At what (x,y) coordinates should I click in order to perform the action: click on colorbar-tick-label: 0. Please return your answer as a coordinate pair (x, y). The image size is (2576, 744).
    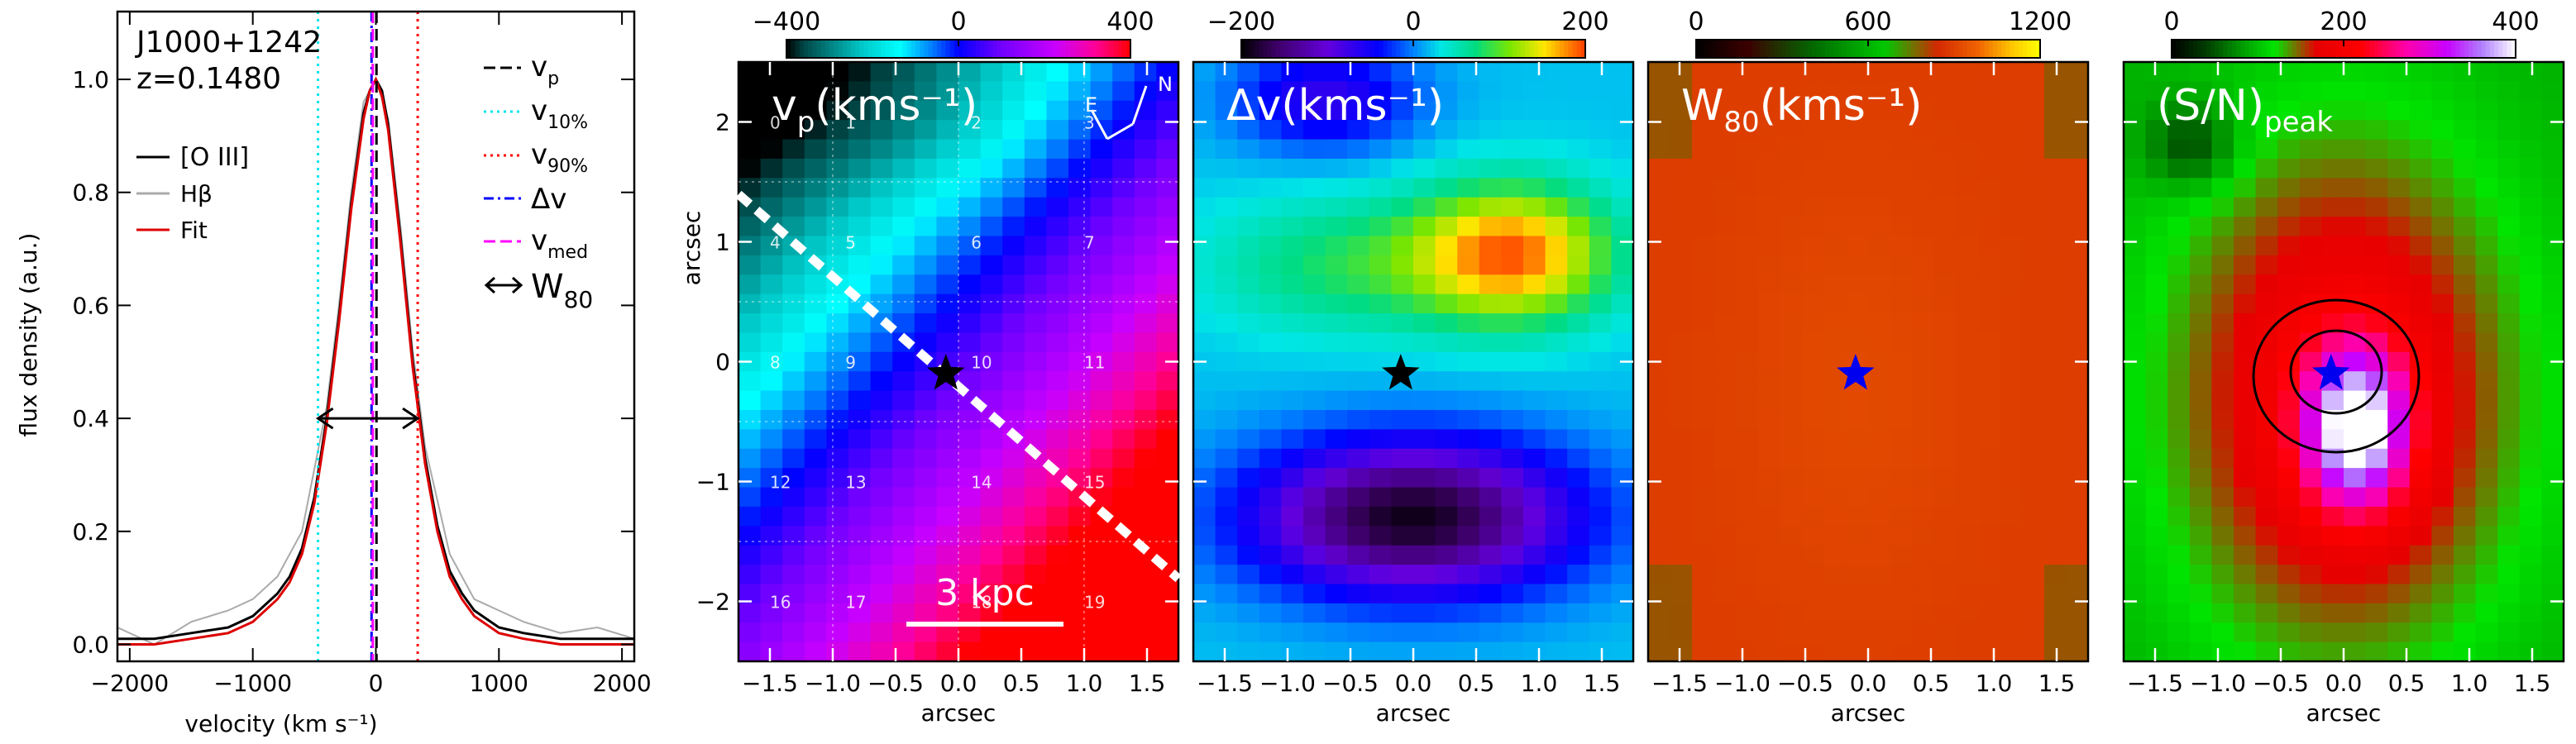
    Looking at the image, I should click on (1696, 21).